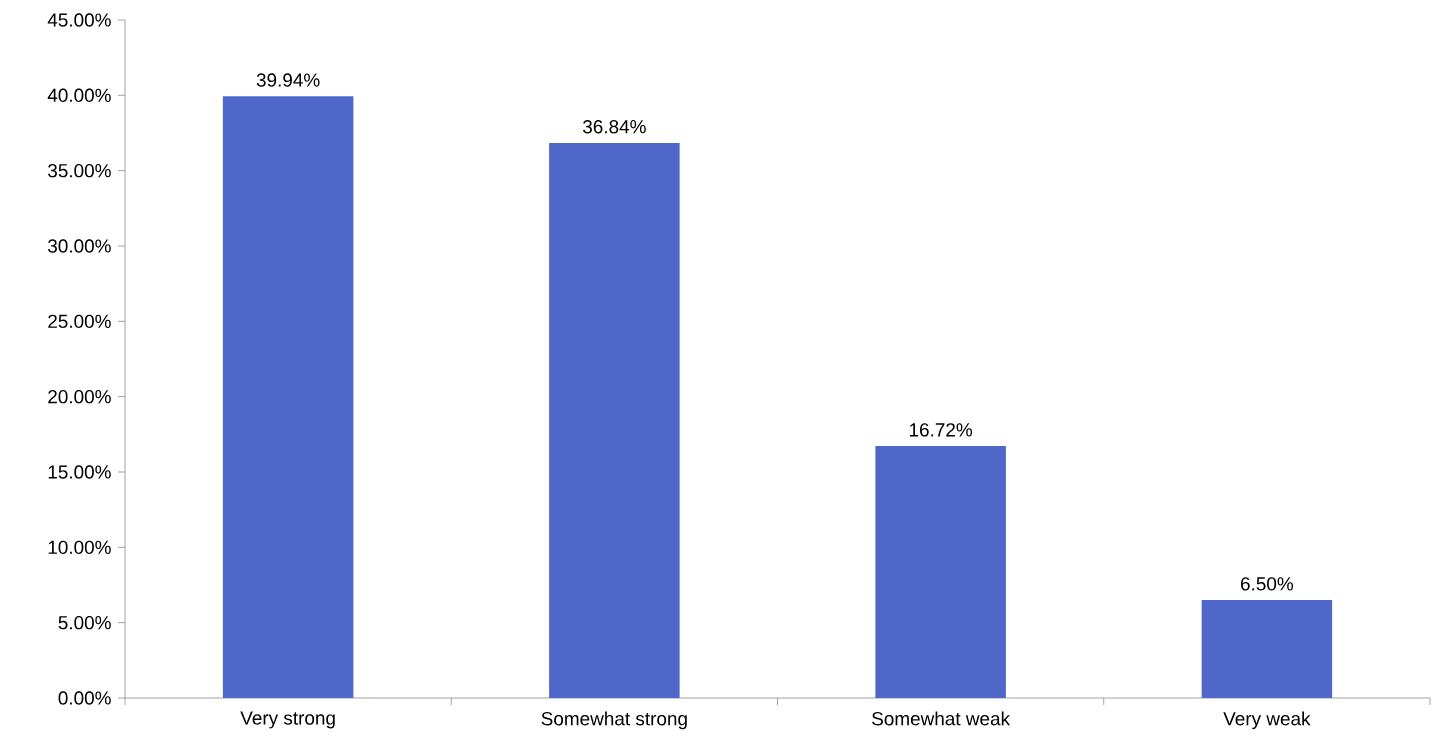 This screenshot has height=748, width=1437. Describe the element at coordinates (79, 472) in the screenshot. I see `y-tick-label: 15.00%` at that location.